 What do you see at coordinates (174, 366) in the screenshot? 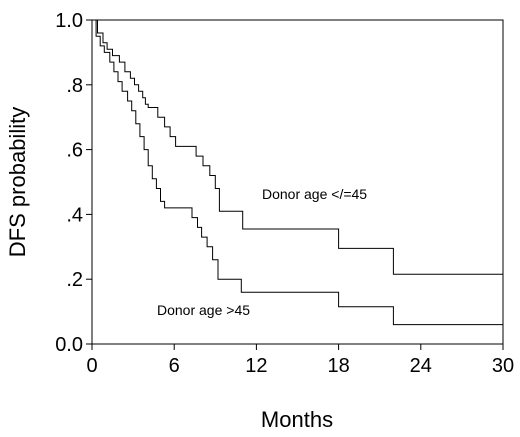
I see `x-tick-label: 6` at bounding box center [174, 366].